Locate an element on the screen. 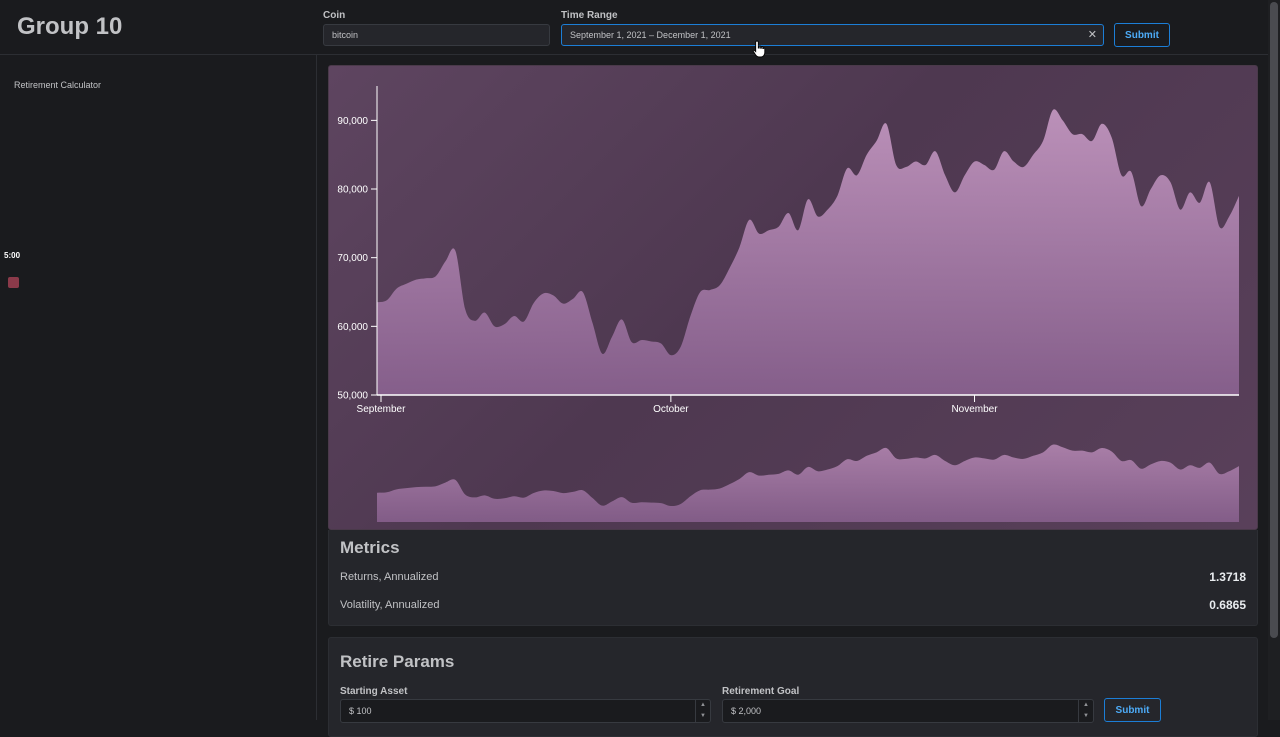 The width and height of the screenshot is (1280, 737). y-tick-label: 90,000 is located at coordinates (352, 121).